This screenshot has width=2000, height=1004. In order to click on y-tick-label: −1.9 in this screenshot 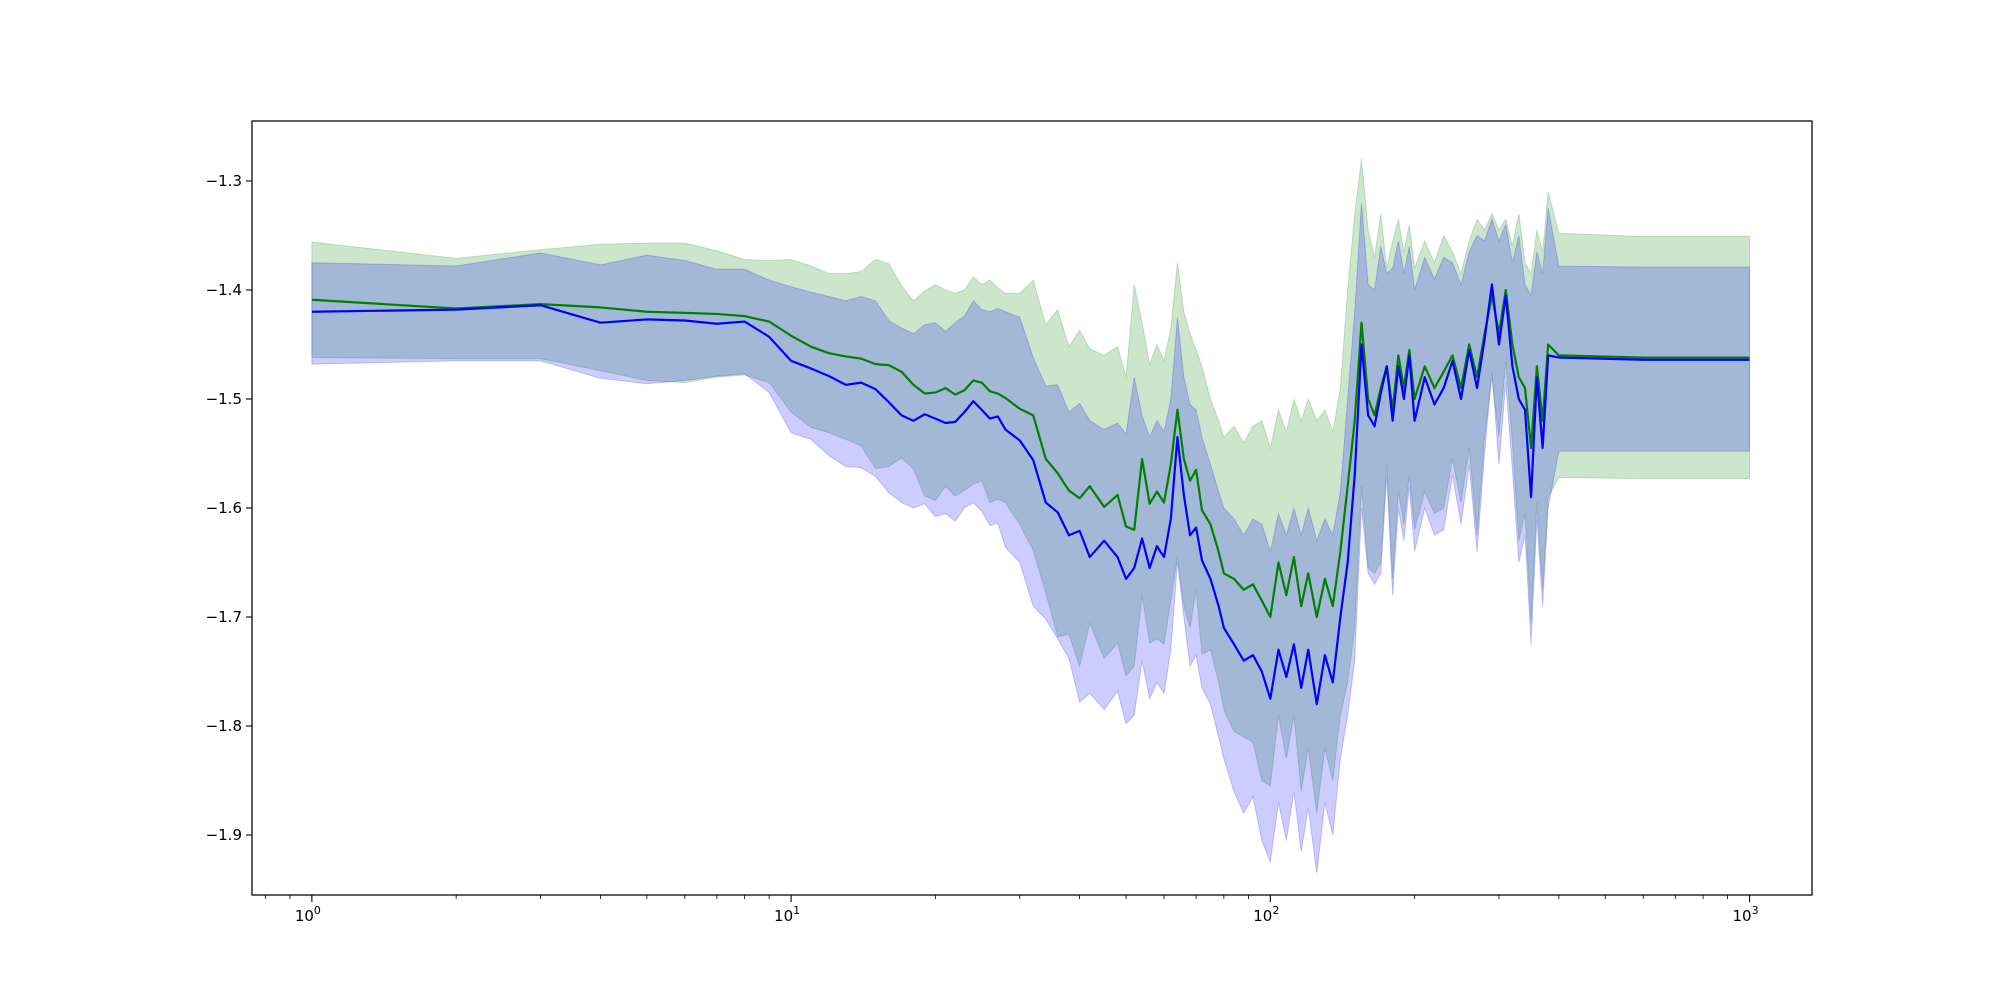, I will do `click(224, 835)`.